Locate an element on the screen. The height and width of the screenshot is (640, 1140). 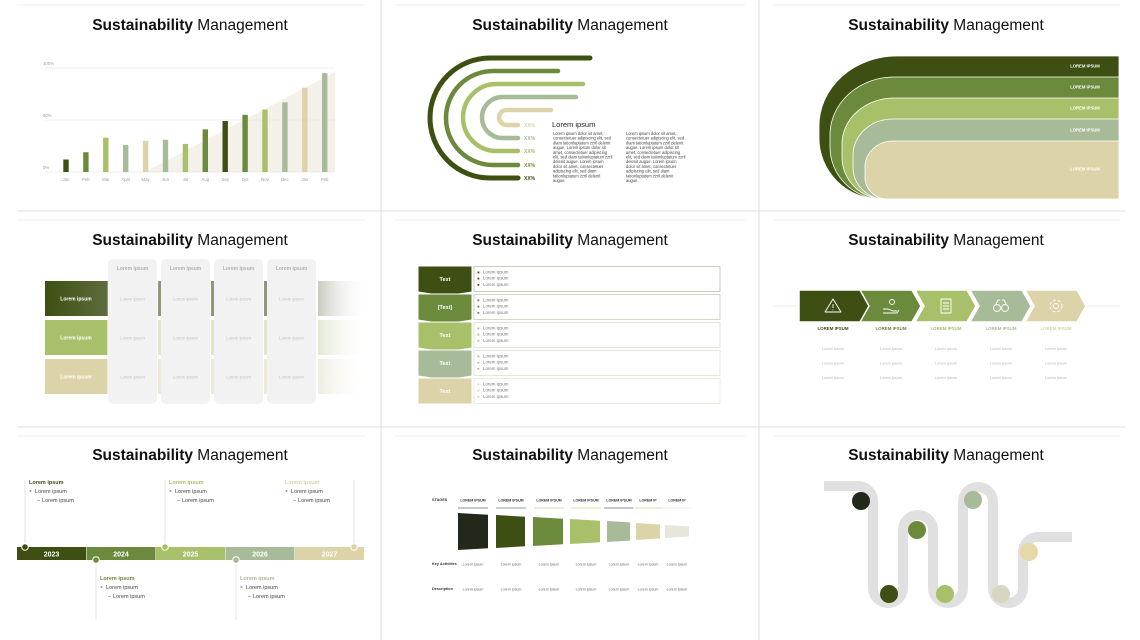
stage-header: LOREM IP is located at coordinates (677, 501).